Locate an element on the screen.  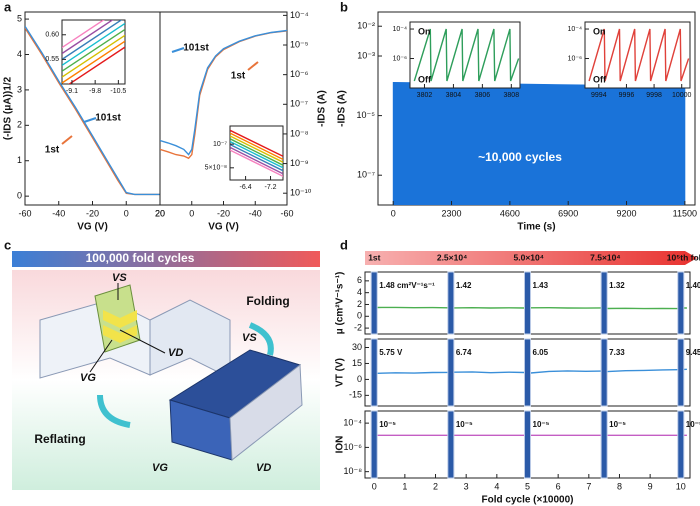
x-tick-label: 3806 is located at coordinates (483, 95).